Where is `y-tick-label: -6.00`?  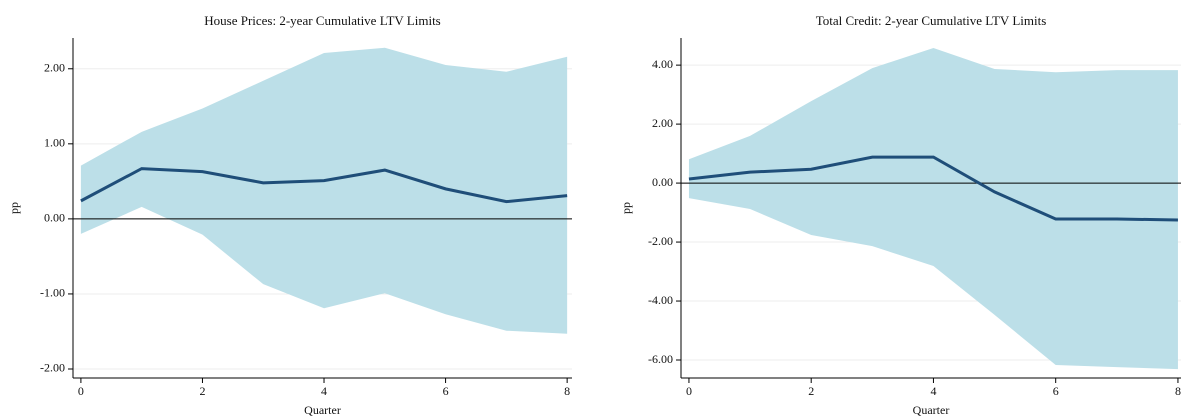
y-tick-label: -6.00 is located at coordinates (660, 359).